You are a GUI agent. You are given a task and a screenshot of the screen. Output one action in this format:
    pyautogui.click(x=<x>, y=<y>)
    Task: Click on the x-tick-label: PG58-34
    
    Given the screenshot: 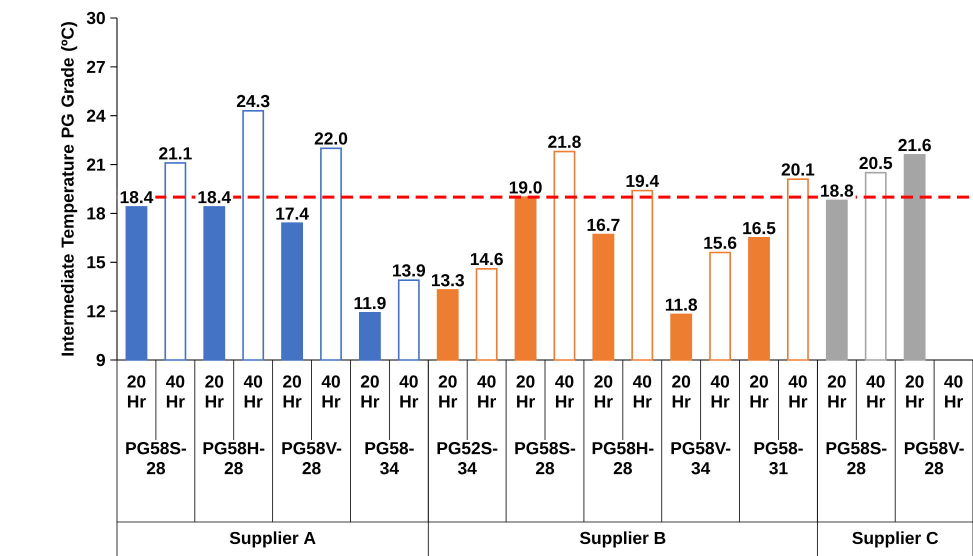 What is the action you would take?
    pyautogui.click(x=389, y=458)
    